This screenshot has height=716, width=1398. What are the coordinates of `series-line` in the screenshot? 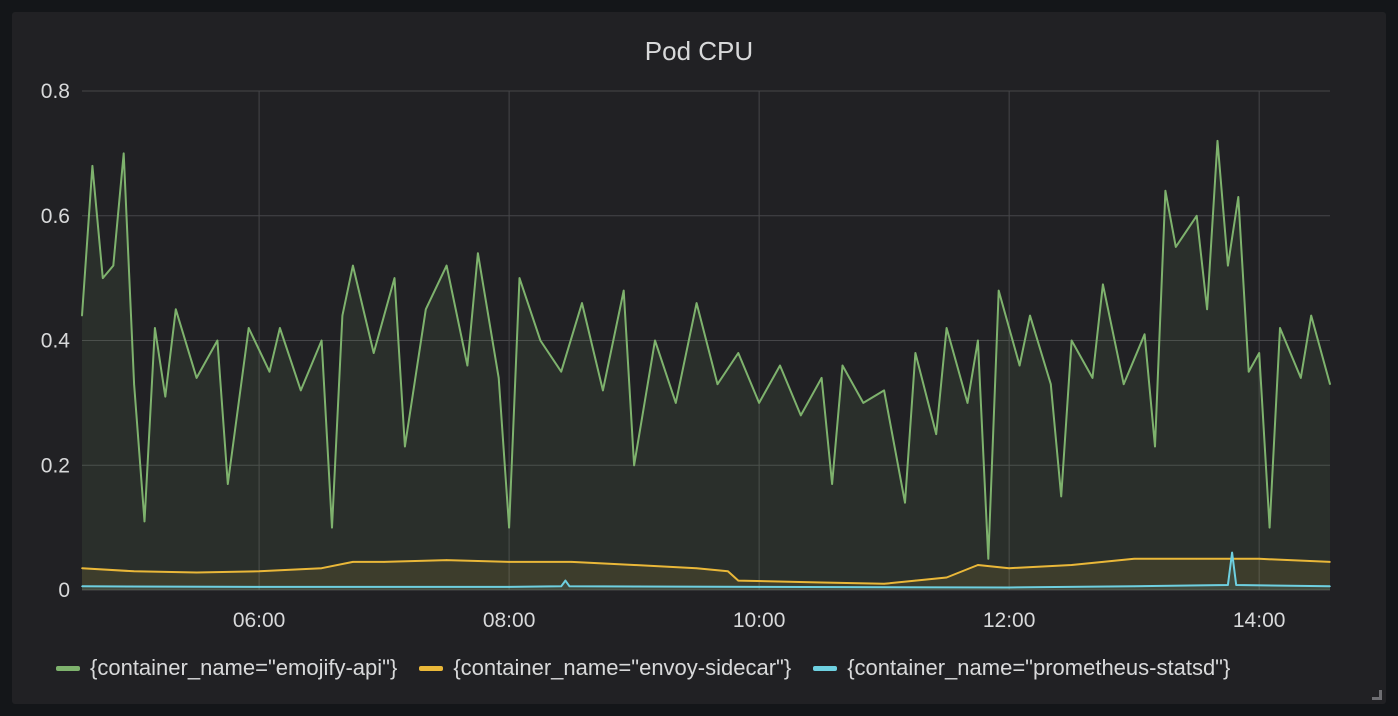 It's located at (706, 571).